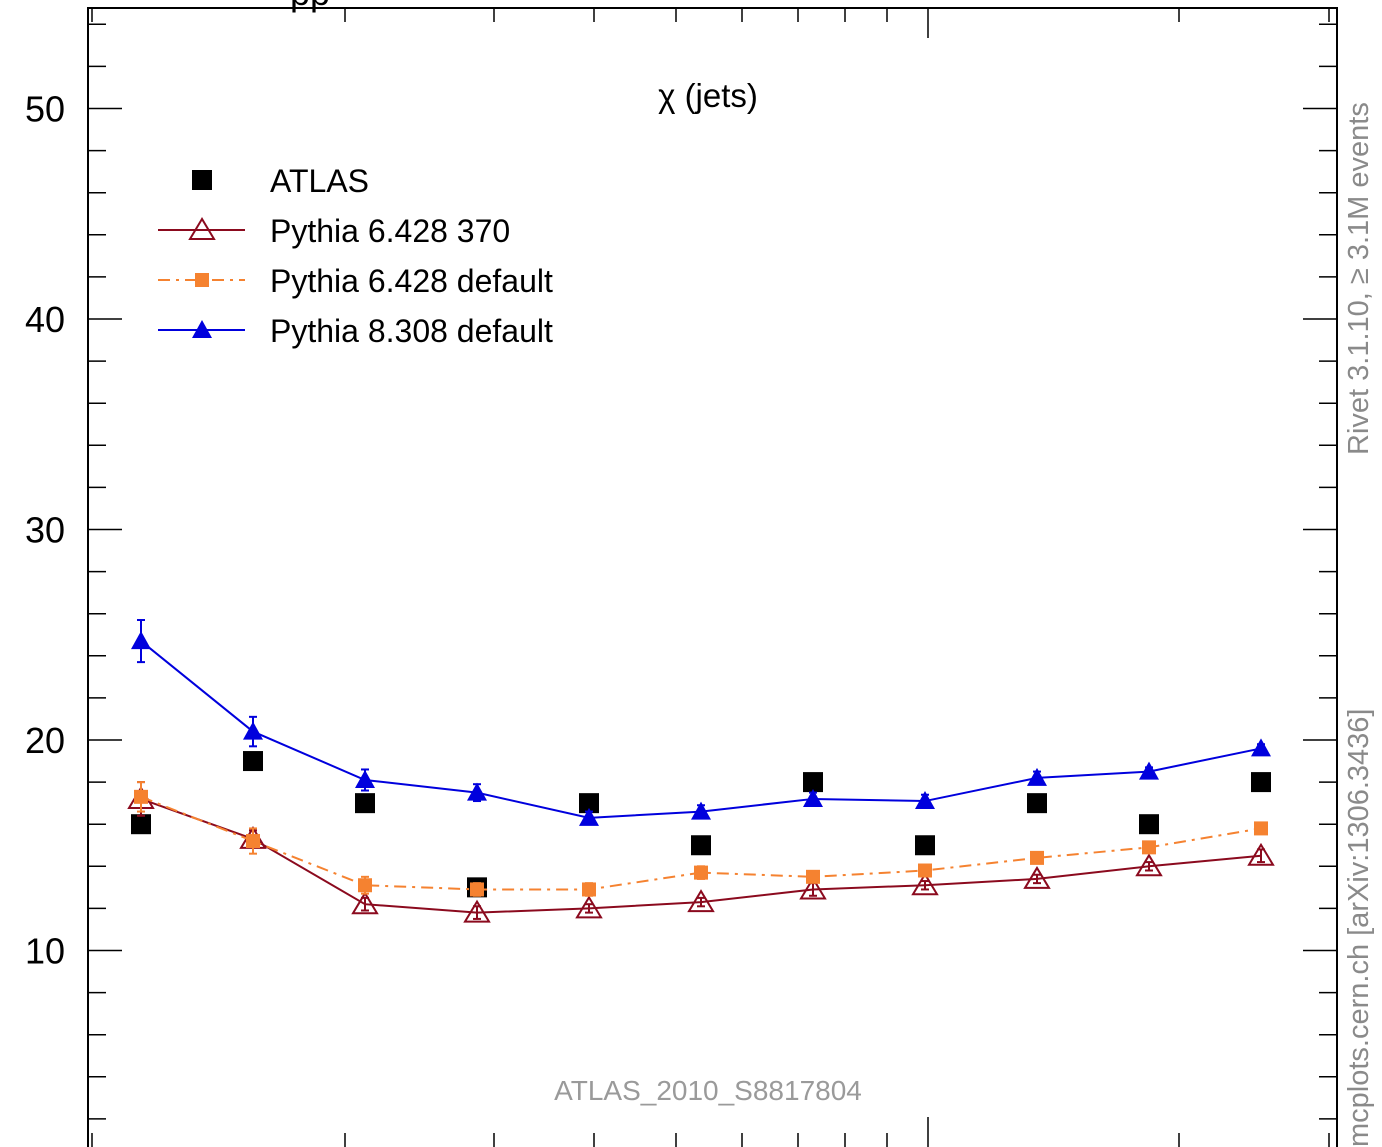  Describe the element at coordinates (390, 231) in the screenshot. I see `legend-label: Pythia 6.428 370` at that location.